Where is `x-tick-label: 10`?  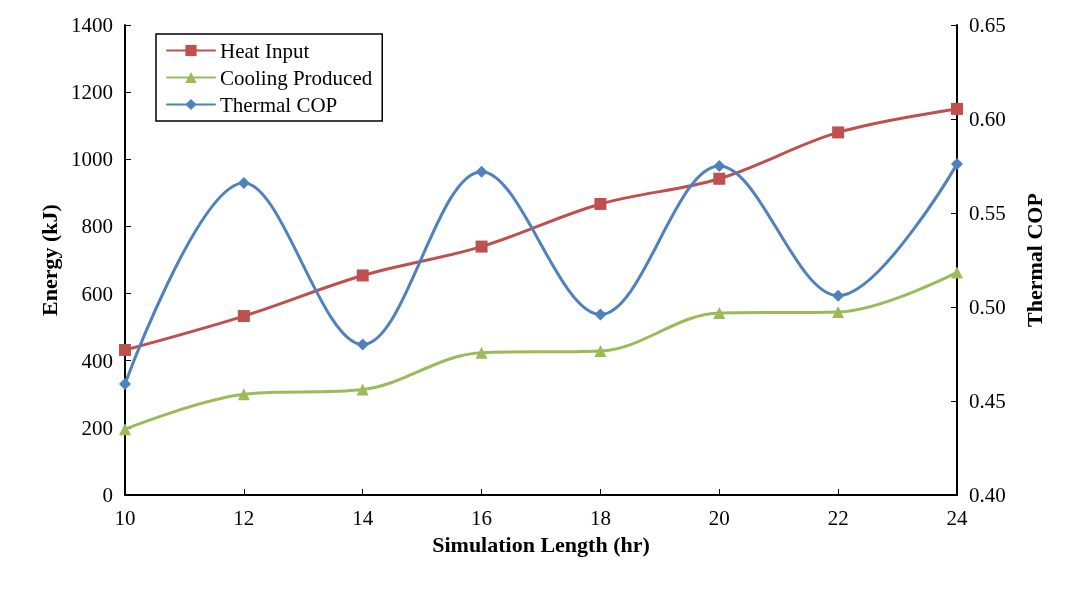 x-tick-label: 10 is located at coordinates (125, 517).